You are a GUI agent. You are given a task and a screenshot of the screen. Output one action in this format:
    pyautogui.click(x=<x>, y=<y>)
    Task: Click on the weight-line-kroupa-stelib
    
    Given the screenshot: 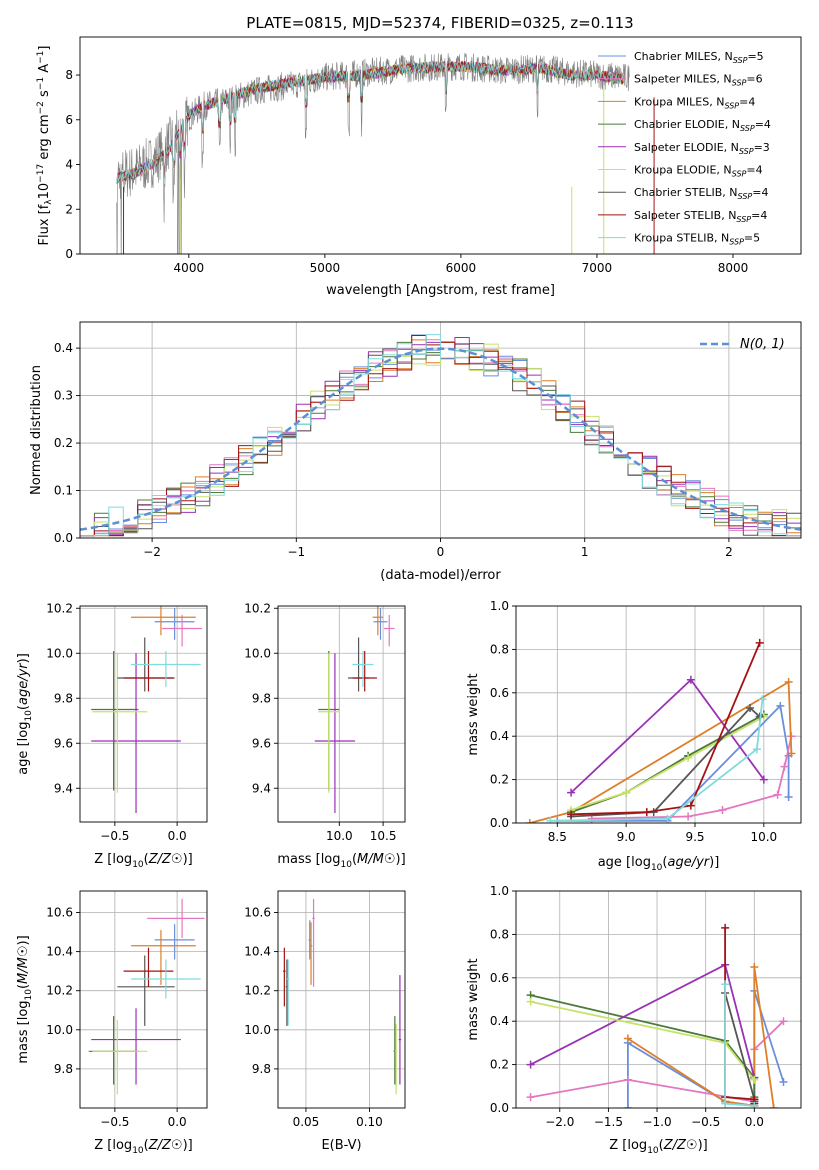 What is the action you would take?
    pyautogui.click(x=656, y=759)
    